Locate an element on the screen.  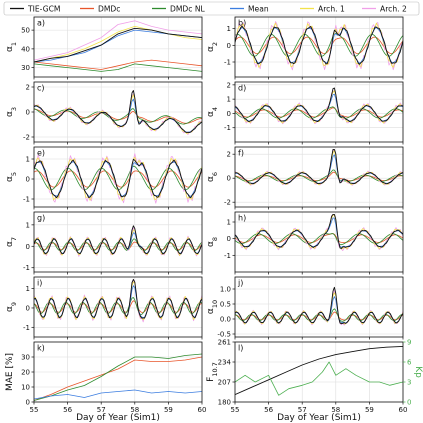
legend-label: TIE-GCM is located at coordinates (43, 8).